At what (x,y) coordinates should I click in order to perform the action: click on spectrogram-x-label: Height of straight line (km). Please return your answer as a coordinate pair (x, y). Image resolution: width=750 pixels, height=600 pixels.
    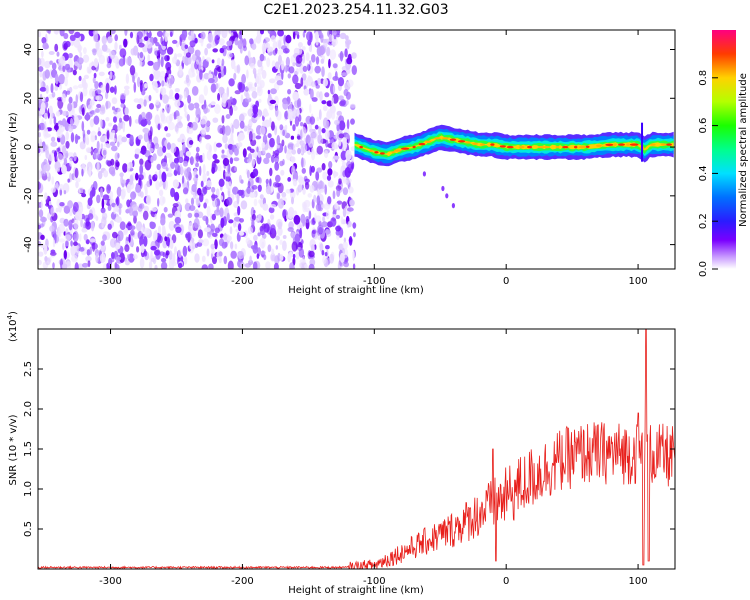
    Looking at the image, I should click on (356, 290).